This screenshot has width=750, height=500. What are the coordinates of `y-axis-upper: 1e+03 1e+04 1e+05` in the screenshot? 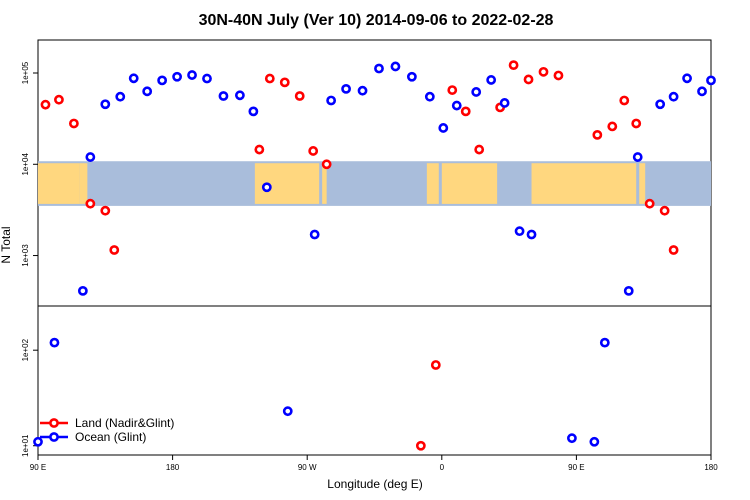 It's located at (29, 164).